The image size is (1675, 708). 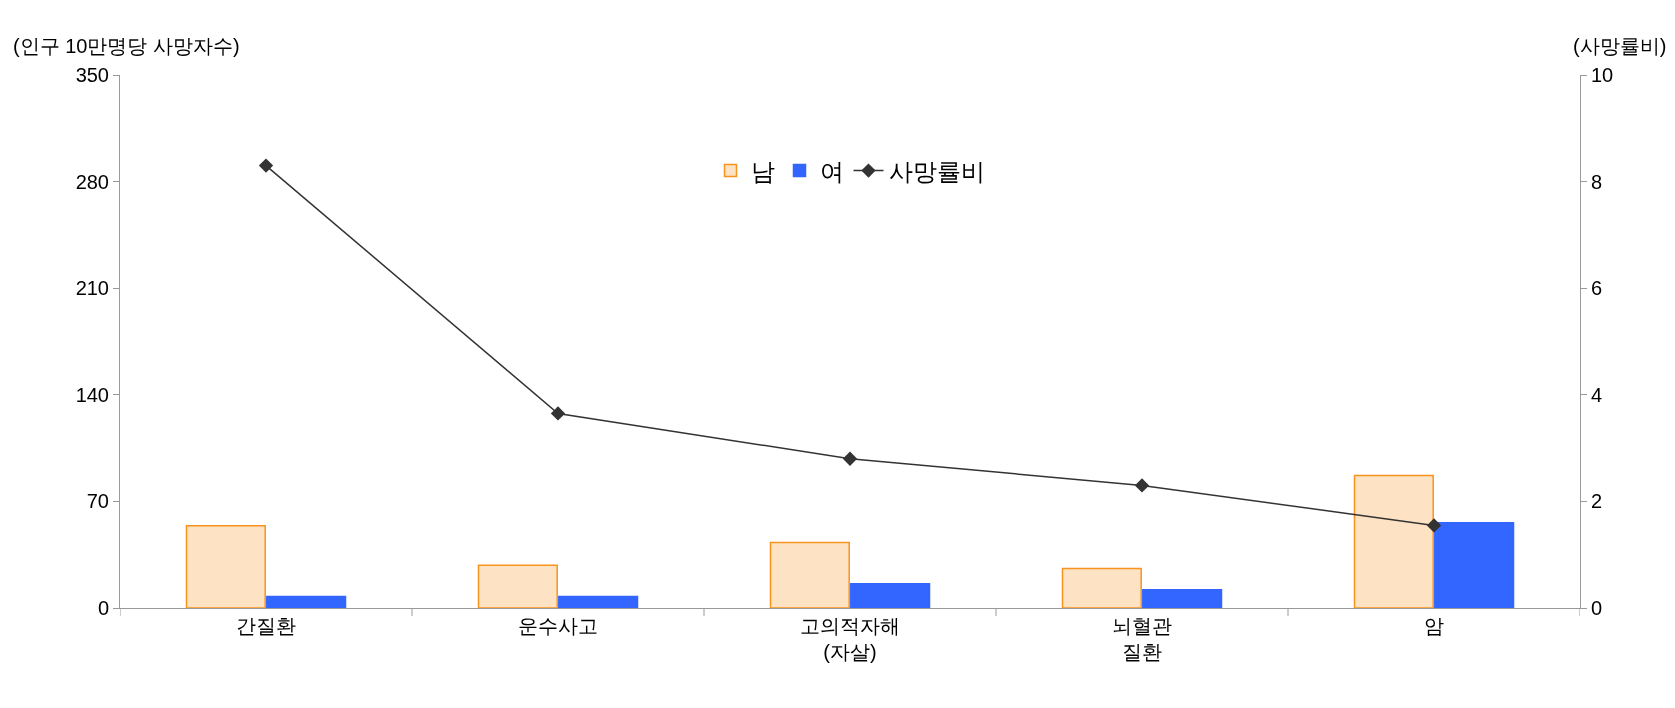 I want to click on x-tick-label: 암, so click(x=1434, y=626).